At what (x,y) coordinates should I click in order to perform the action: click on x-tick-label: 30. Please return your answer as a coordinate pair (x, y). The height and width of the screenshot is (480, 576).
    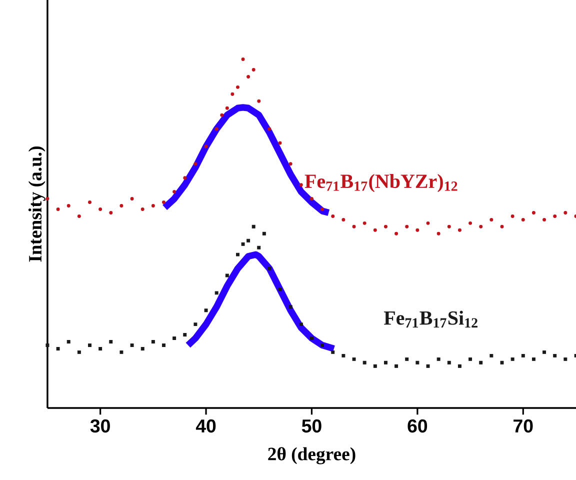
    Looking at the image, I should click on (100, 426).